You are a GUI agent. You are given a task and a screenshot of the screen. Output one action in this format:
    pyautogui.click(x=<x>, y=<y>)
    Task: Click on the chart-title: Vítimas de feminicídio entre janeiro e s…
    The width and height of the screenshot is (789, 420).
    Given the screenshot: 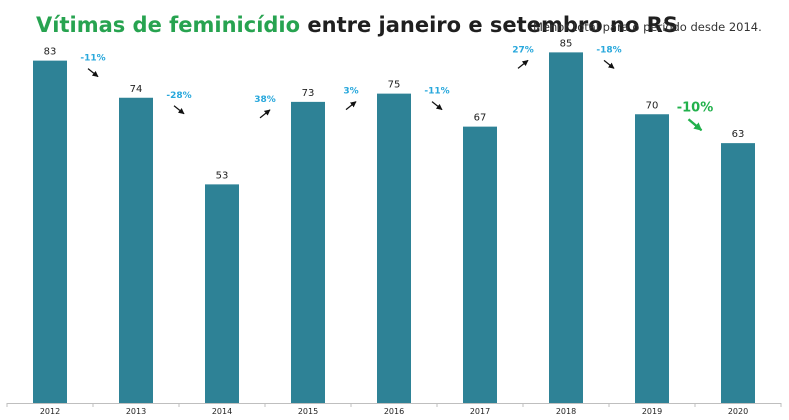 What is the action you would take?
    pyautogui.click(x=357, y=25)
    